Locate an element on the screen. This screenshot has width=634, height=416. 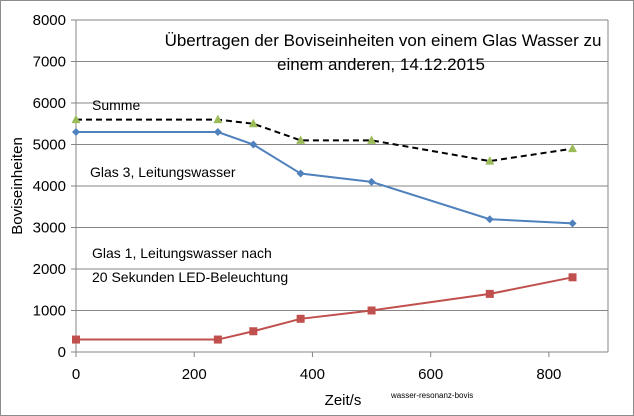
x-tick-label: 600 is located at coordinates (430, 374).